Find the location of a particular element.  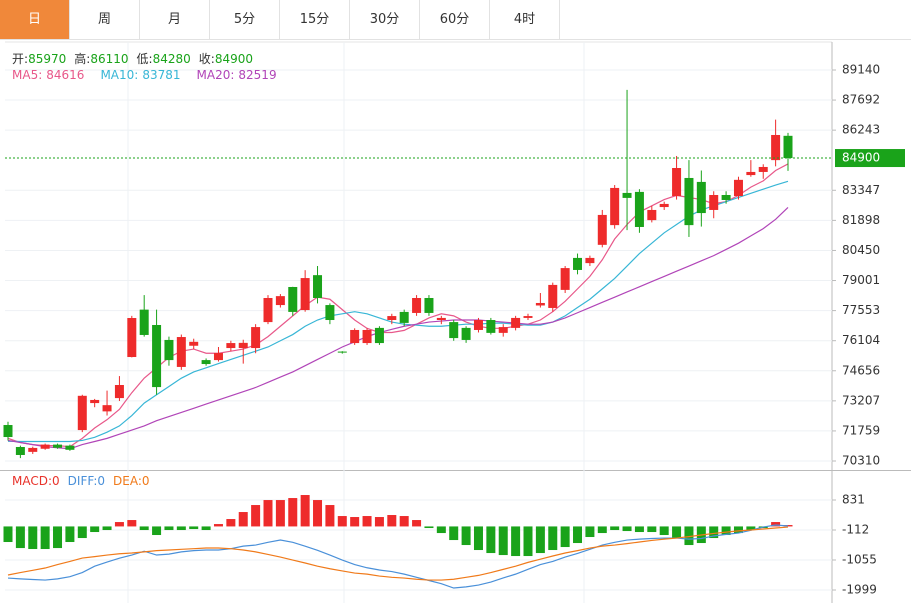

ohlc-item: 开:85970 is located at coordinates (39, 59).